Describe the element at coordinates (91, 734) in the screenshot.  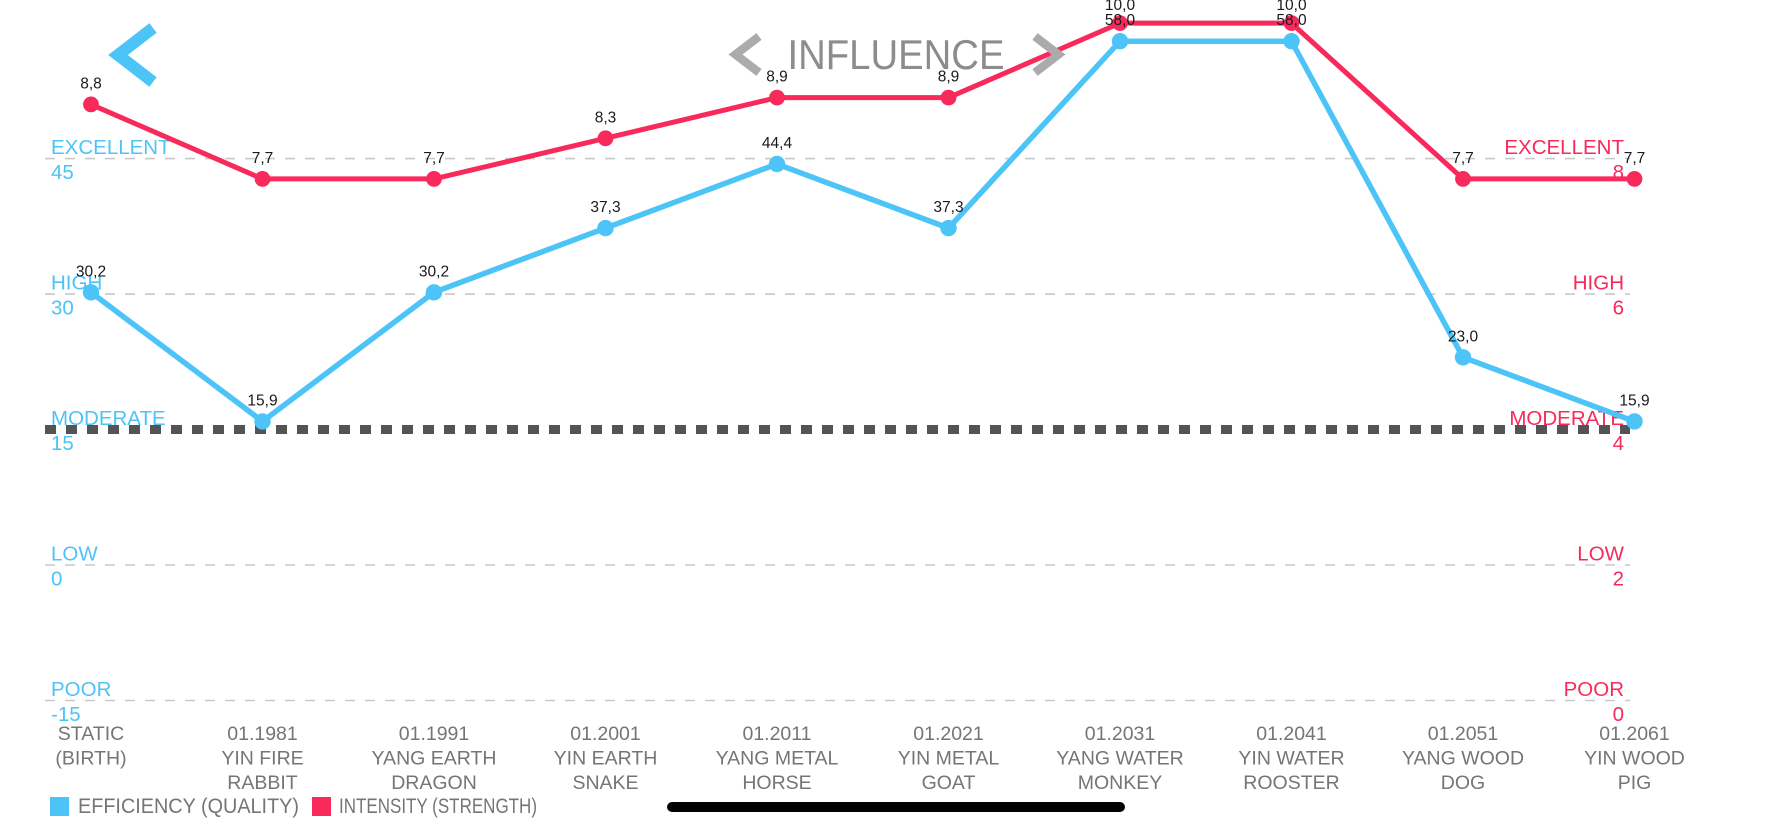
I see `svg-text: STATIC` at that location.